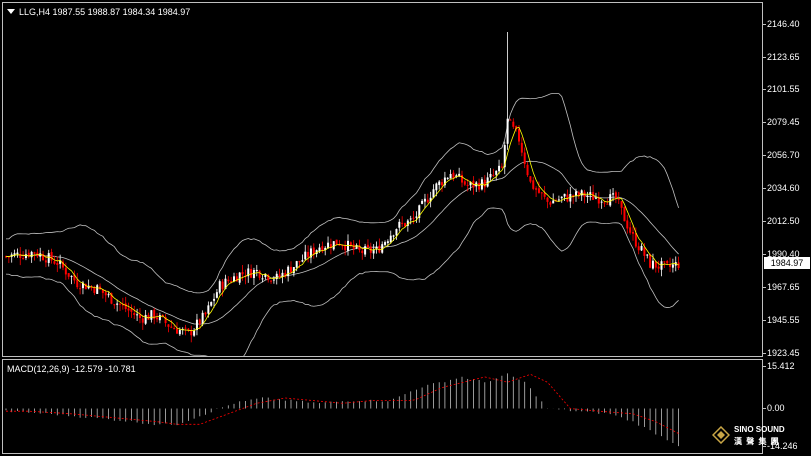  What do you see at coordinates (174, 12) in the screenshot?
I see `close-value: 1984.97` at bounding box center [174, 12].